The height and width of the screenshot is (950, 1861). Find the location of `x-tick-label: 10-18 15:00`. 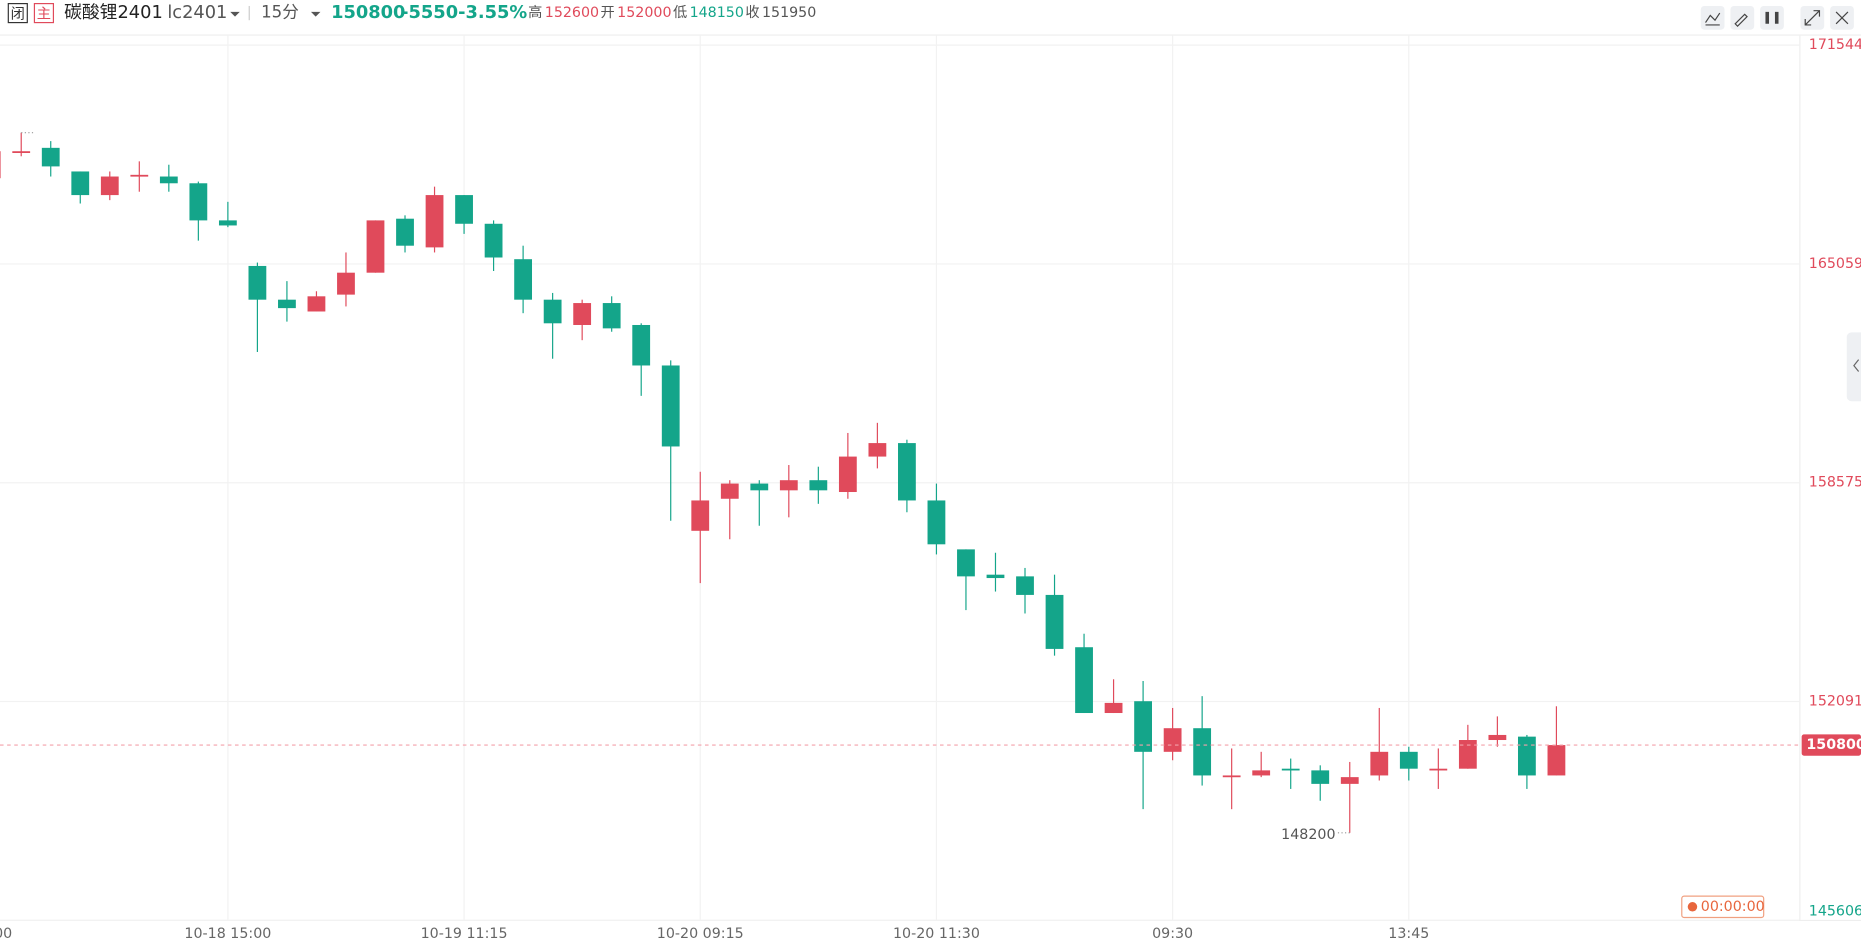

x-tick-label: 10-18 15:00 is located at coordinates (227, 934).